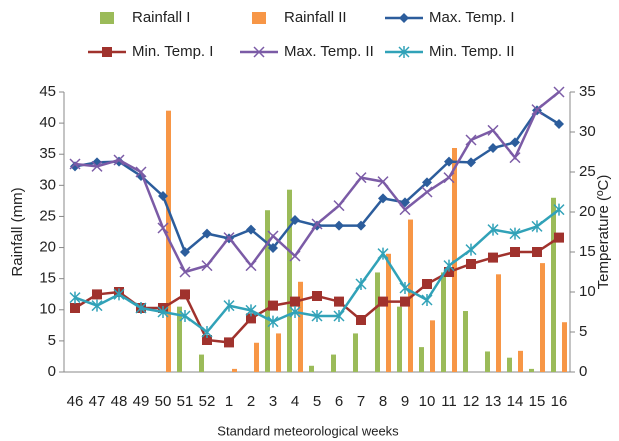 The image size is (619, 441). What do you see at coordinates (472, 17) in the screenshot?
I see `legend-label: Max. Temp. I` at bounding box center [472, 17].